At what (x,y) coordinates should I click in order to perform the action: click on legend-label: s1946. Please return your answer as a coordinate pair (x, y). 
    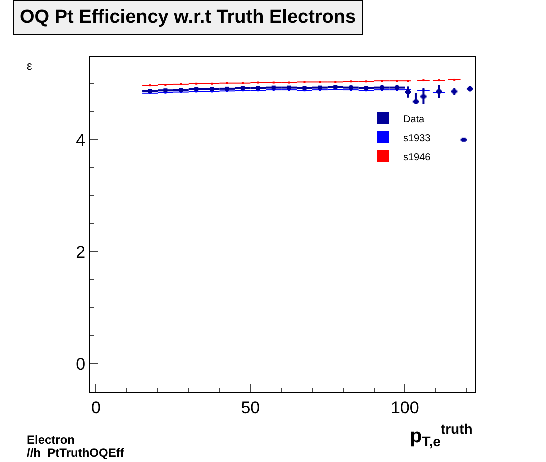
    Looking at the image, I should click on (418, 158).